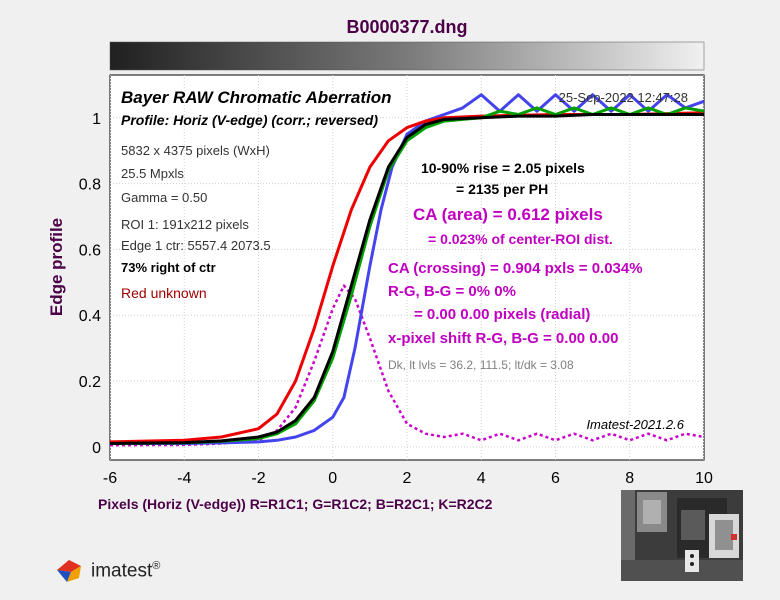 This screenshot has width=780, height=600. I want to click on position-note: 73% right of ctr, so click(168, 267).